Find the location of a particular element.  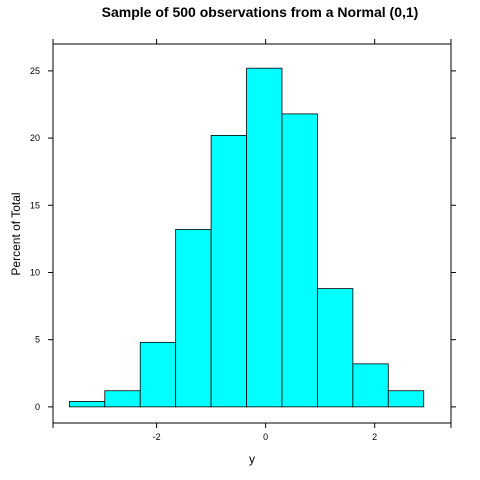

x-tick-label: 0 is located at coordinates (265, 437).